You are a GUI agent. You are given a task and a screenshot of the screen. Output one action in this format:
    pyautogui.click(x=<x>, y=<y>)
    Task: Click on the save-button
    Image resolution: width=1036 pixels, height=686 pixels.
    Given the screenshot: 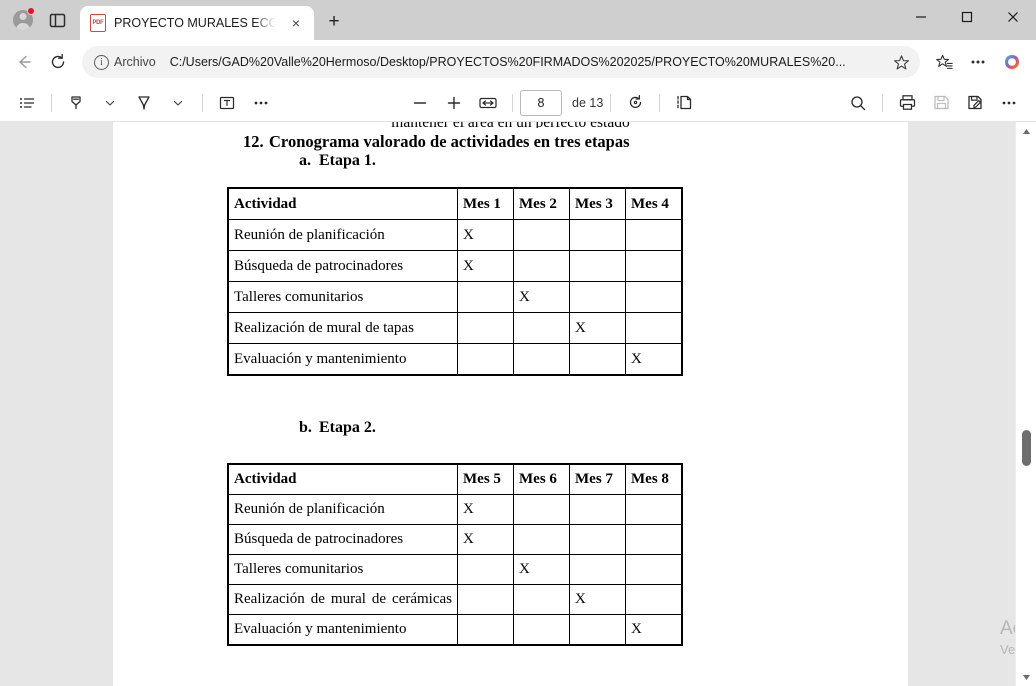 What is the action you would take?
    pyautogui.click(x=941, y=103)
    